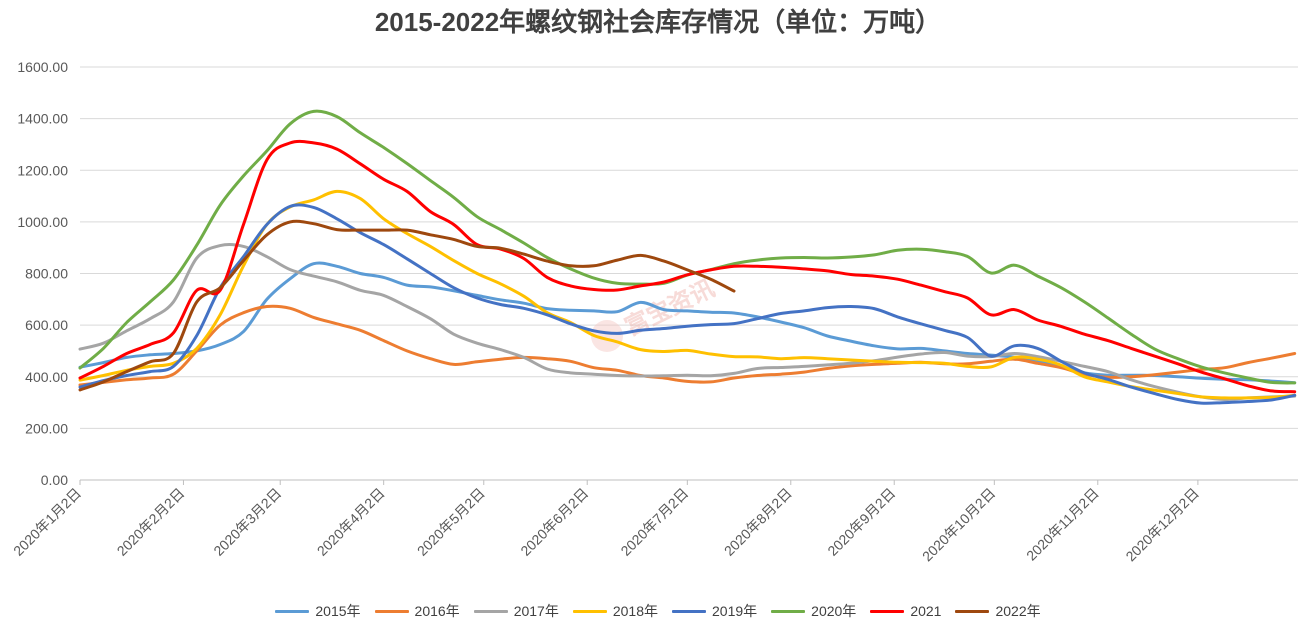 This screenshot has height=632, width=1316. I want to click on y-tick-label: 200.00, so click(46, 428).